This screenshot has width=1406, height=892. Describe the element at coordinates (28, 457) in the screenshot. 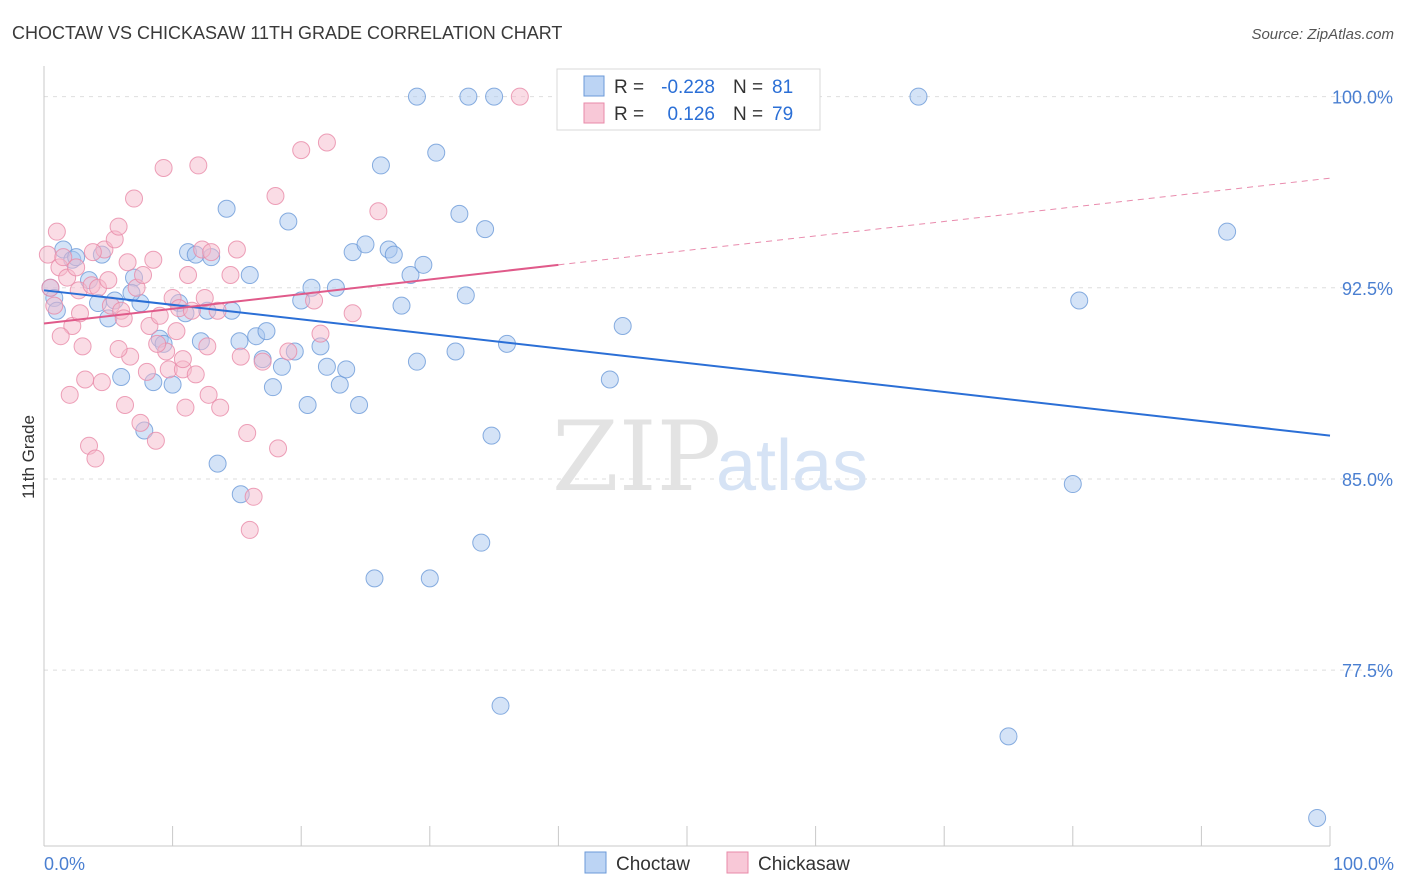

I see `y-axis-label: 11th Grade` at that location.